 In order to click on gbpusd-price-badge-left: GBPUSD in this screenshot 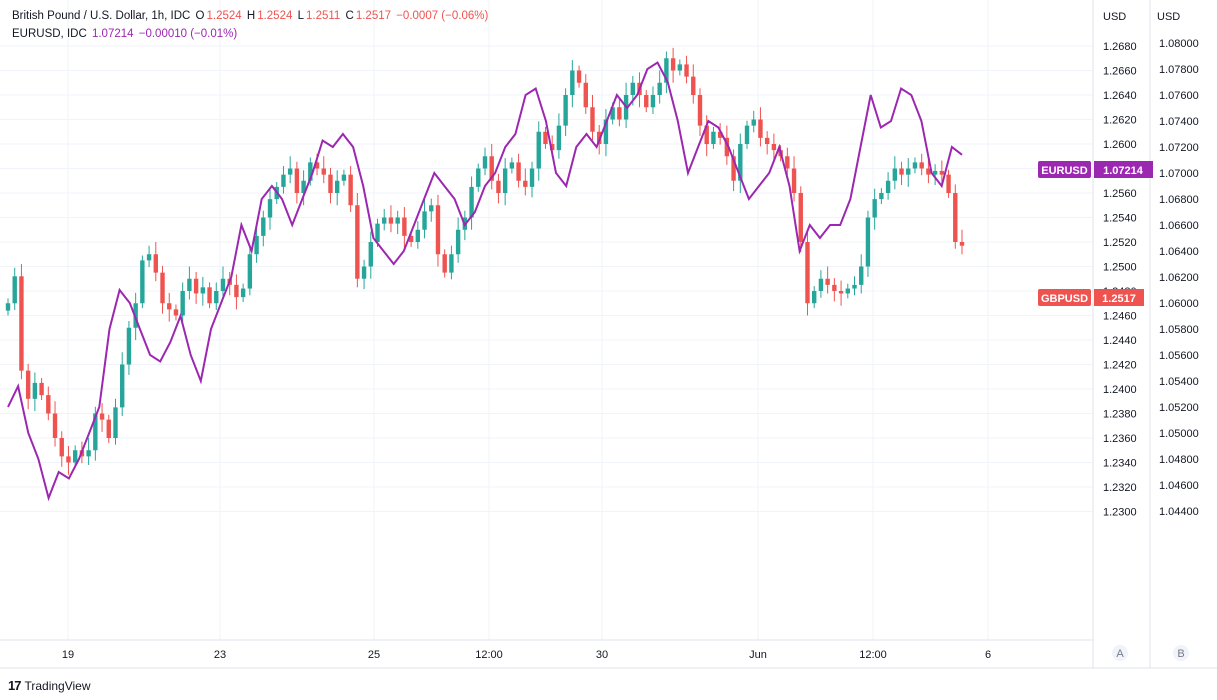, I will do `click(1064, 297)`.